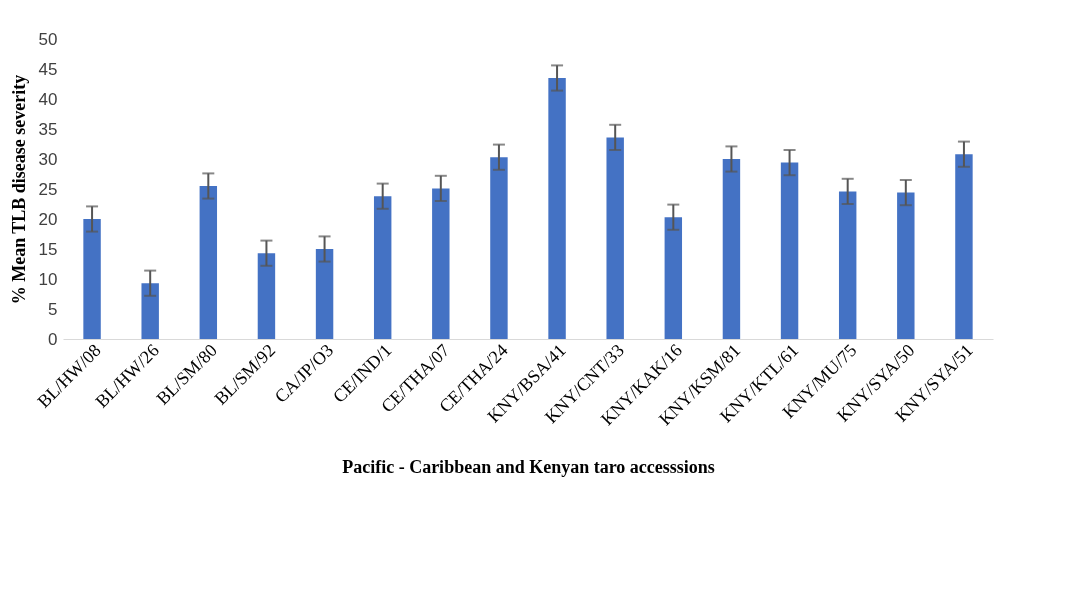 This screenshot has height=616, width=1090. What do you see at coordinates (528, 467) in the screenshot?
I see `x-axis-title: Pacific - Caribbean and Kenyan taro accesssions` at bounding box center [528, 467].